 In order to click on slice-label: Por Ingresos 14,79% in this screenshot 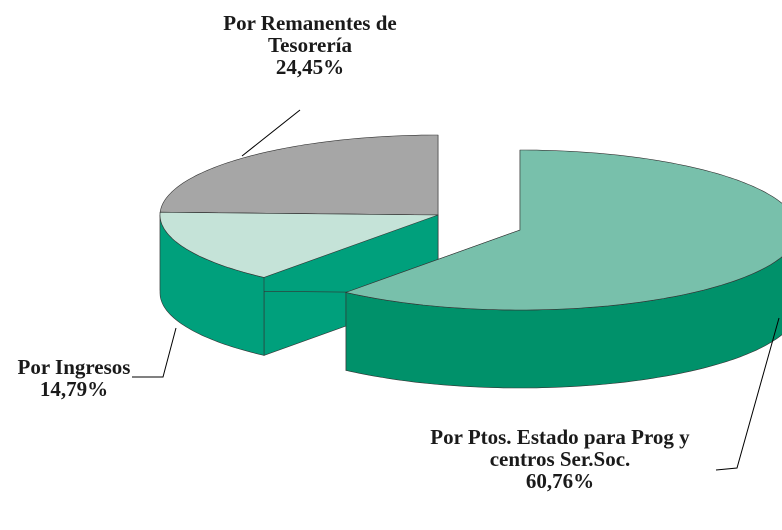, I will do `click(74, 378)`.